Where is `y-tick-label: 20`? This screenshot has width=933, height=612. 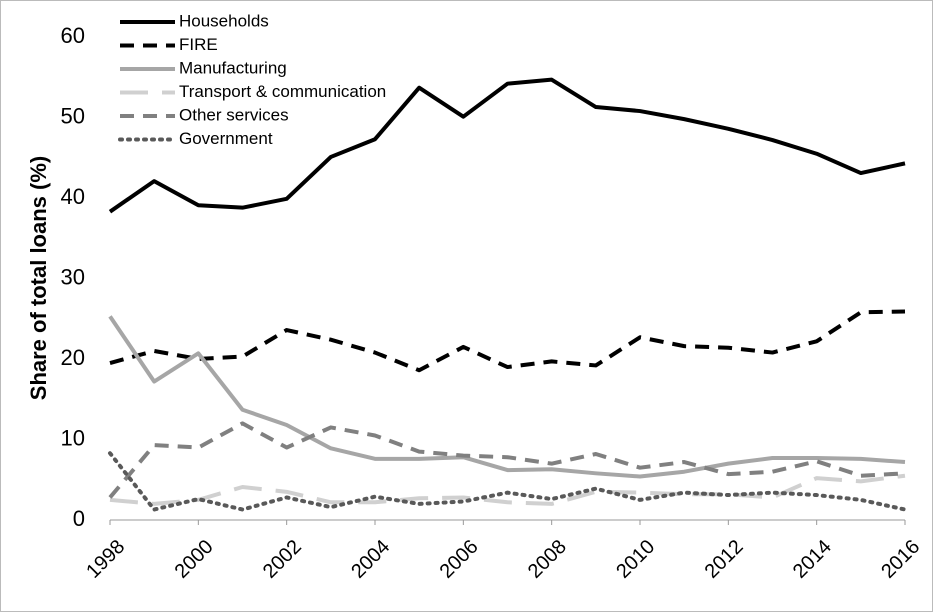
y-tick-label: 20 is located at coordinates (73, 357).